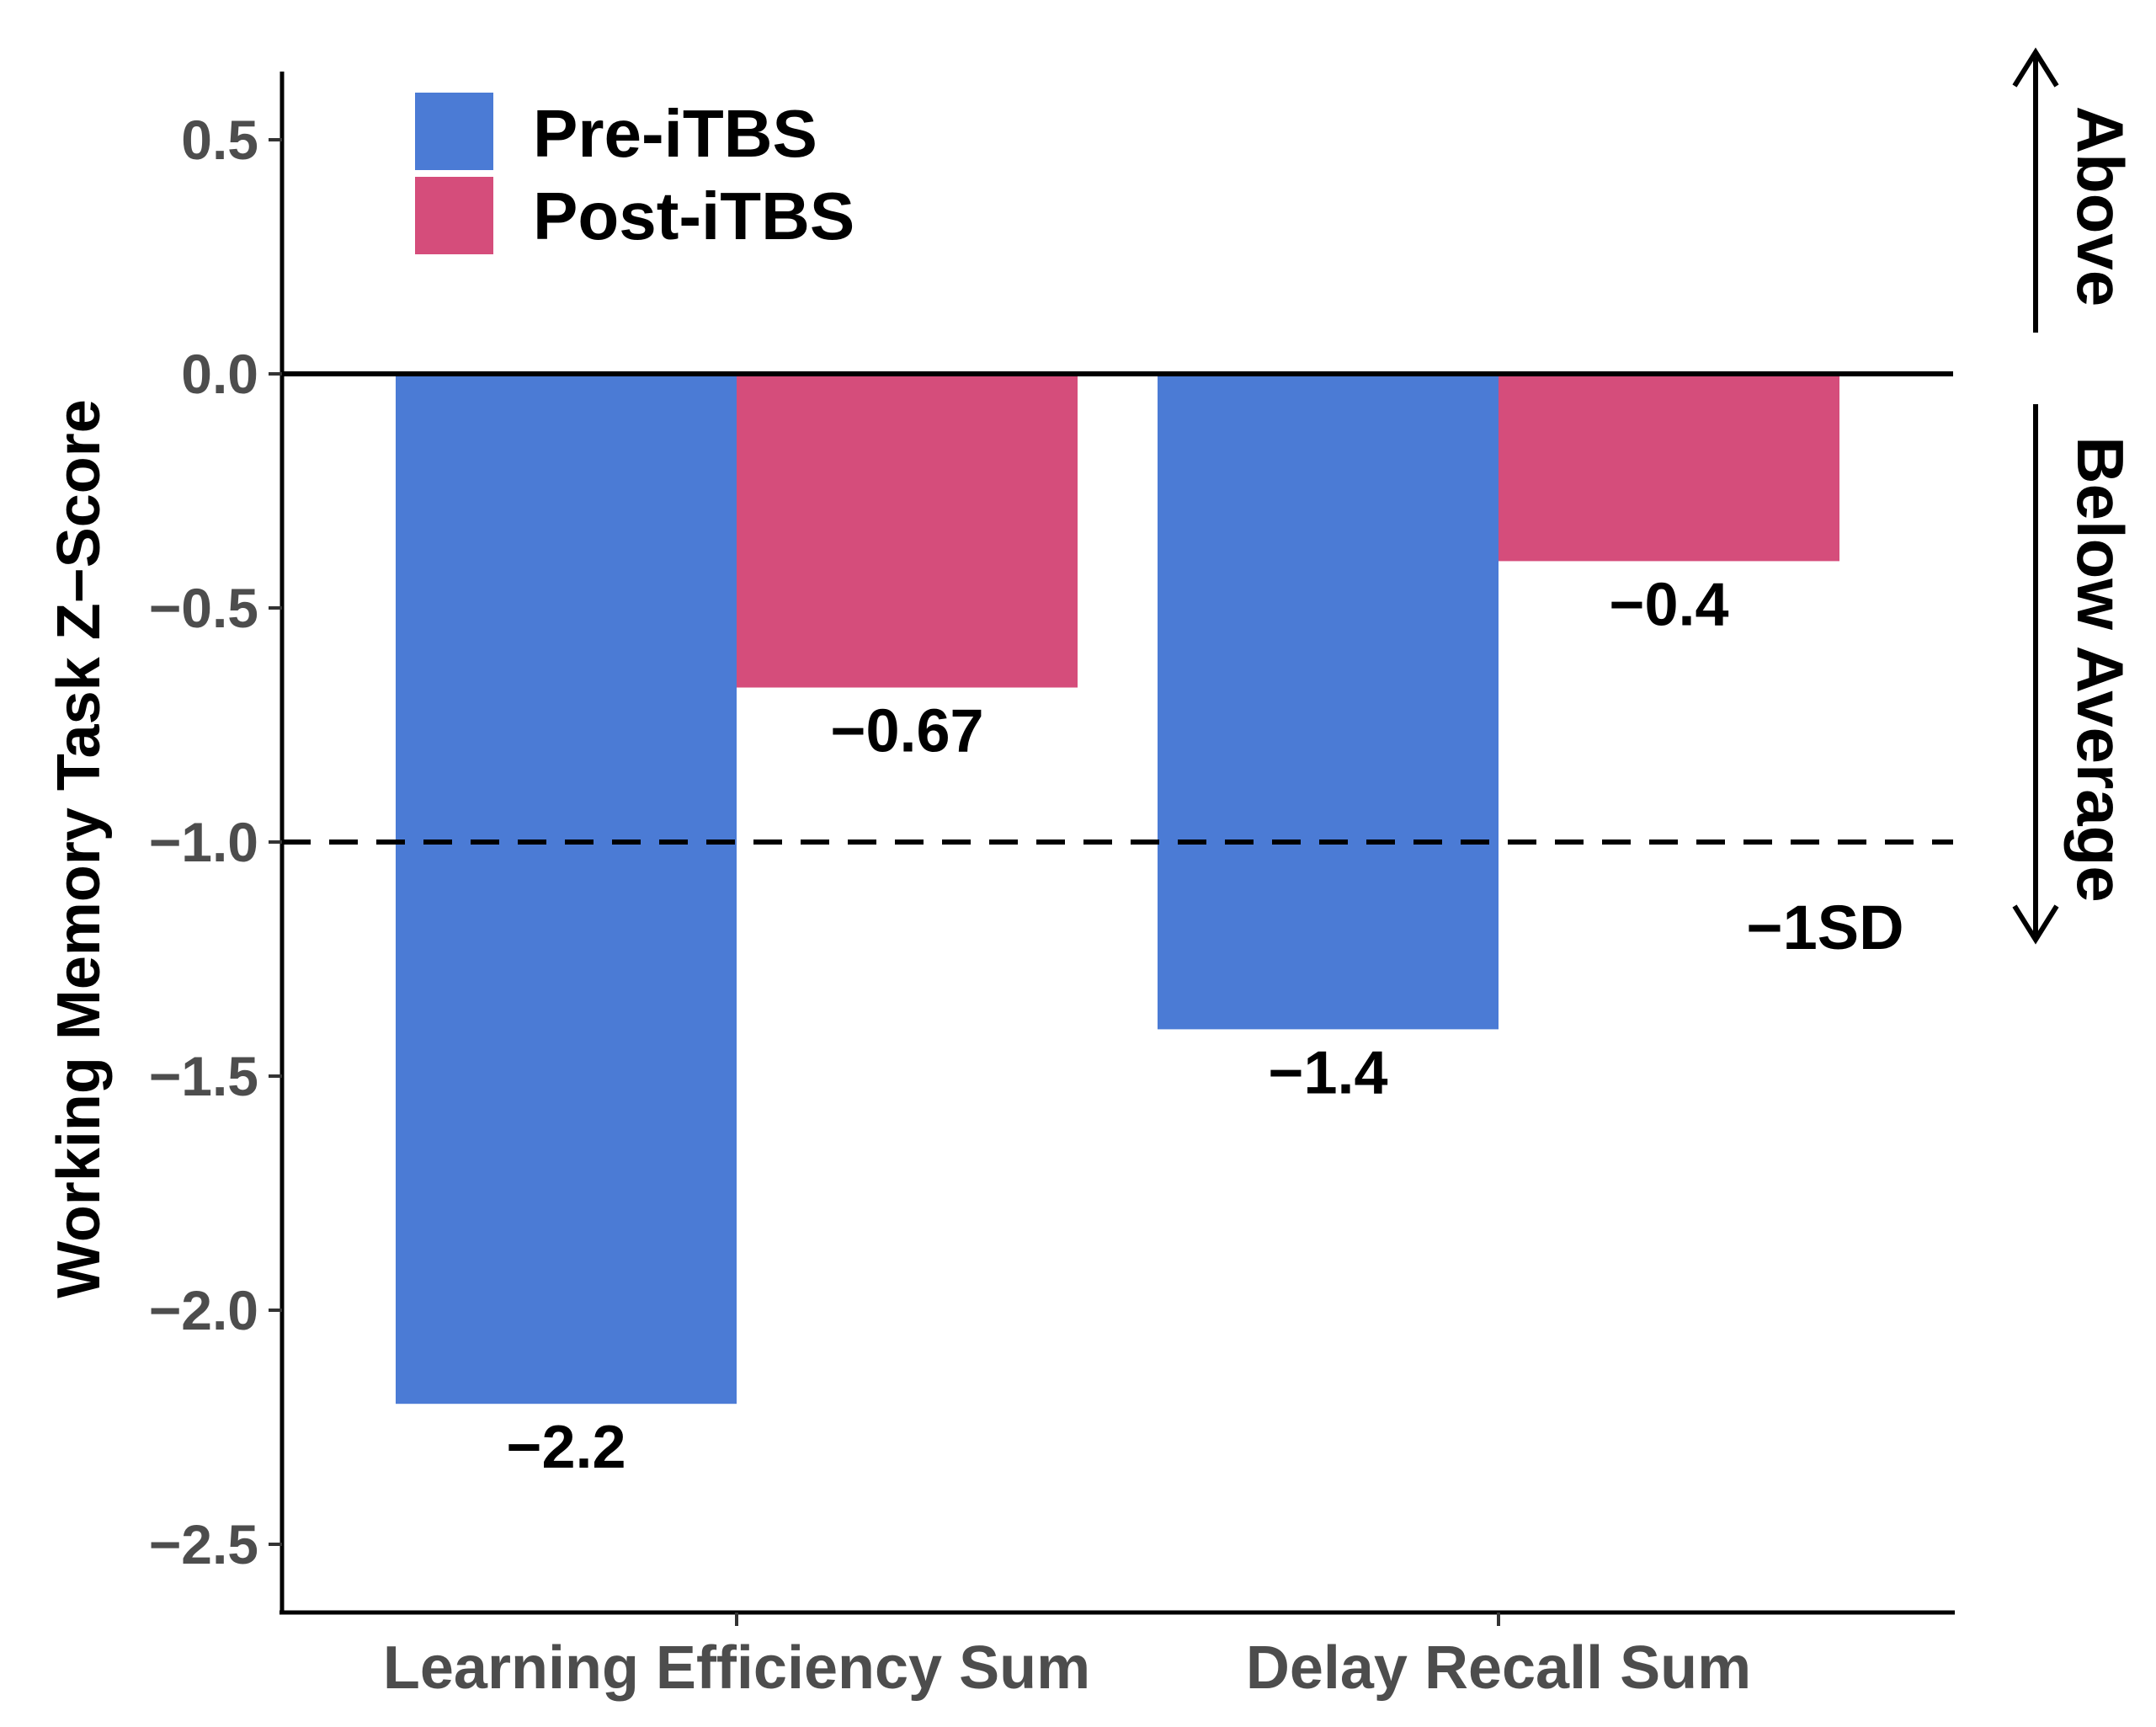 This screenshot has width=2156, height=1727. Describe the element at coordinates (219, 140) in the screenshot. I see `y-tick-label: 0.5` at that location.